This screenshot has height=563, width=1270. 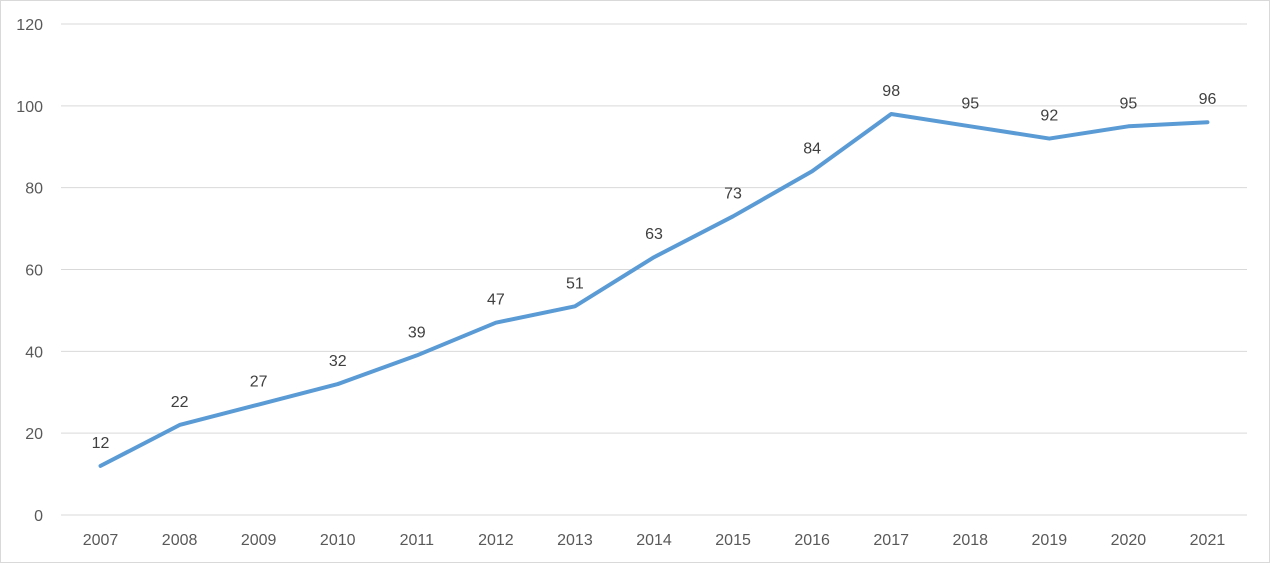 What do you see at coordinates (733, 193) in the screenshot?
I see `data-label-2015: 73` at bounding box center [733, 193].